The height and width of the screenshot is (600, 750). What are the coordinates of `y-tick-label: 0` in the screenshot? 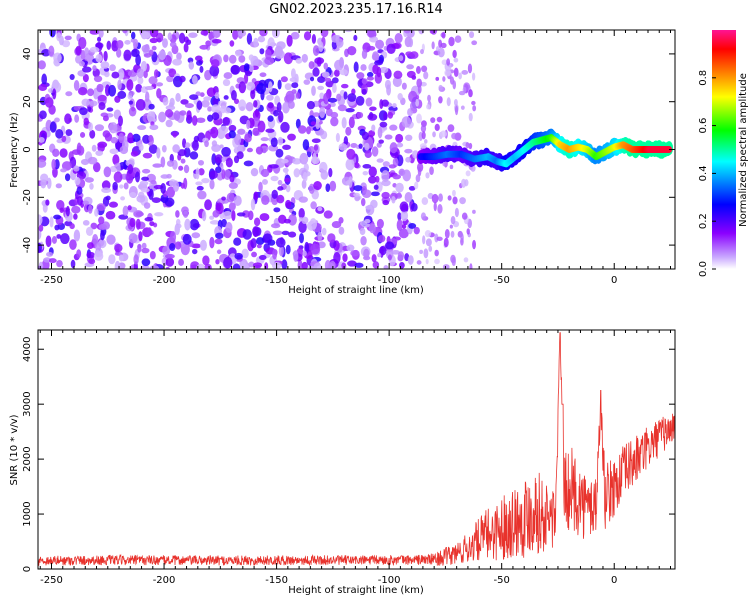 It's located at (27, 569).